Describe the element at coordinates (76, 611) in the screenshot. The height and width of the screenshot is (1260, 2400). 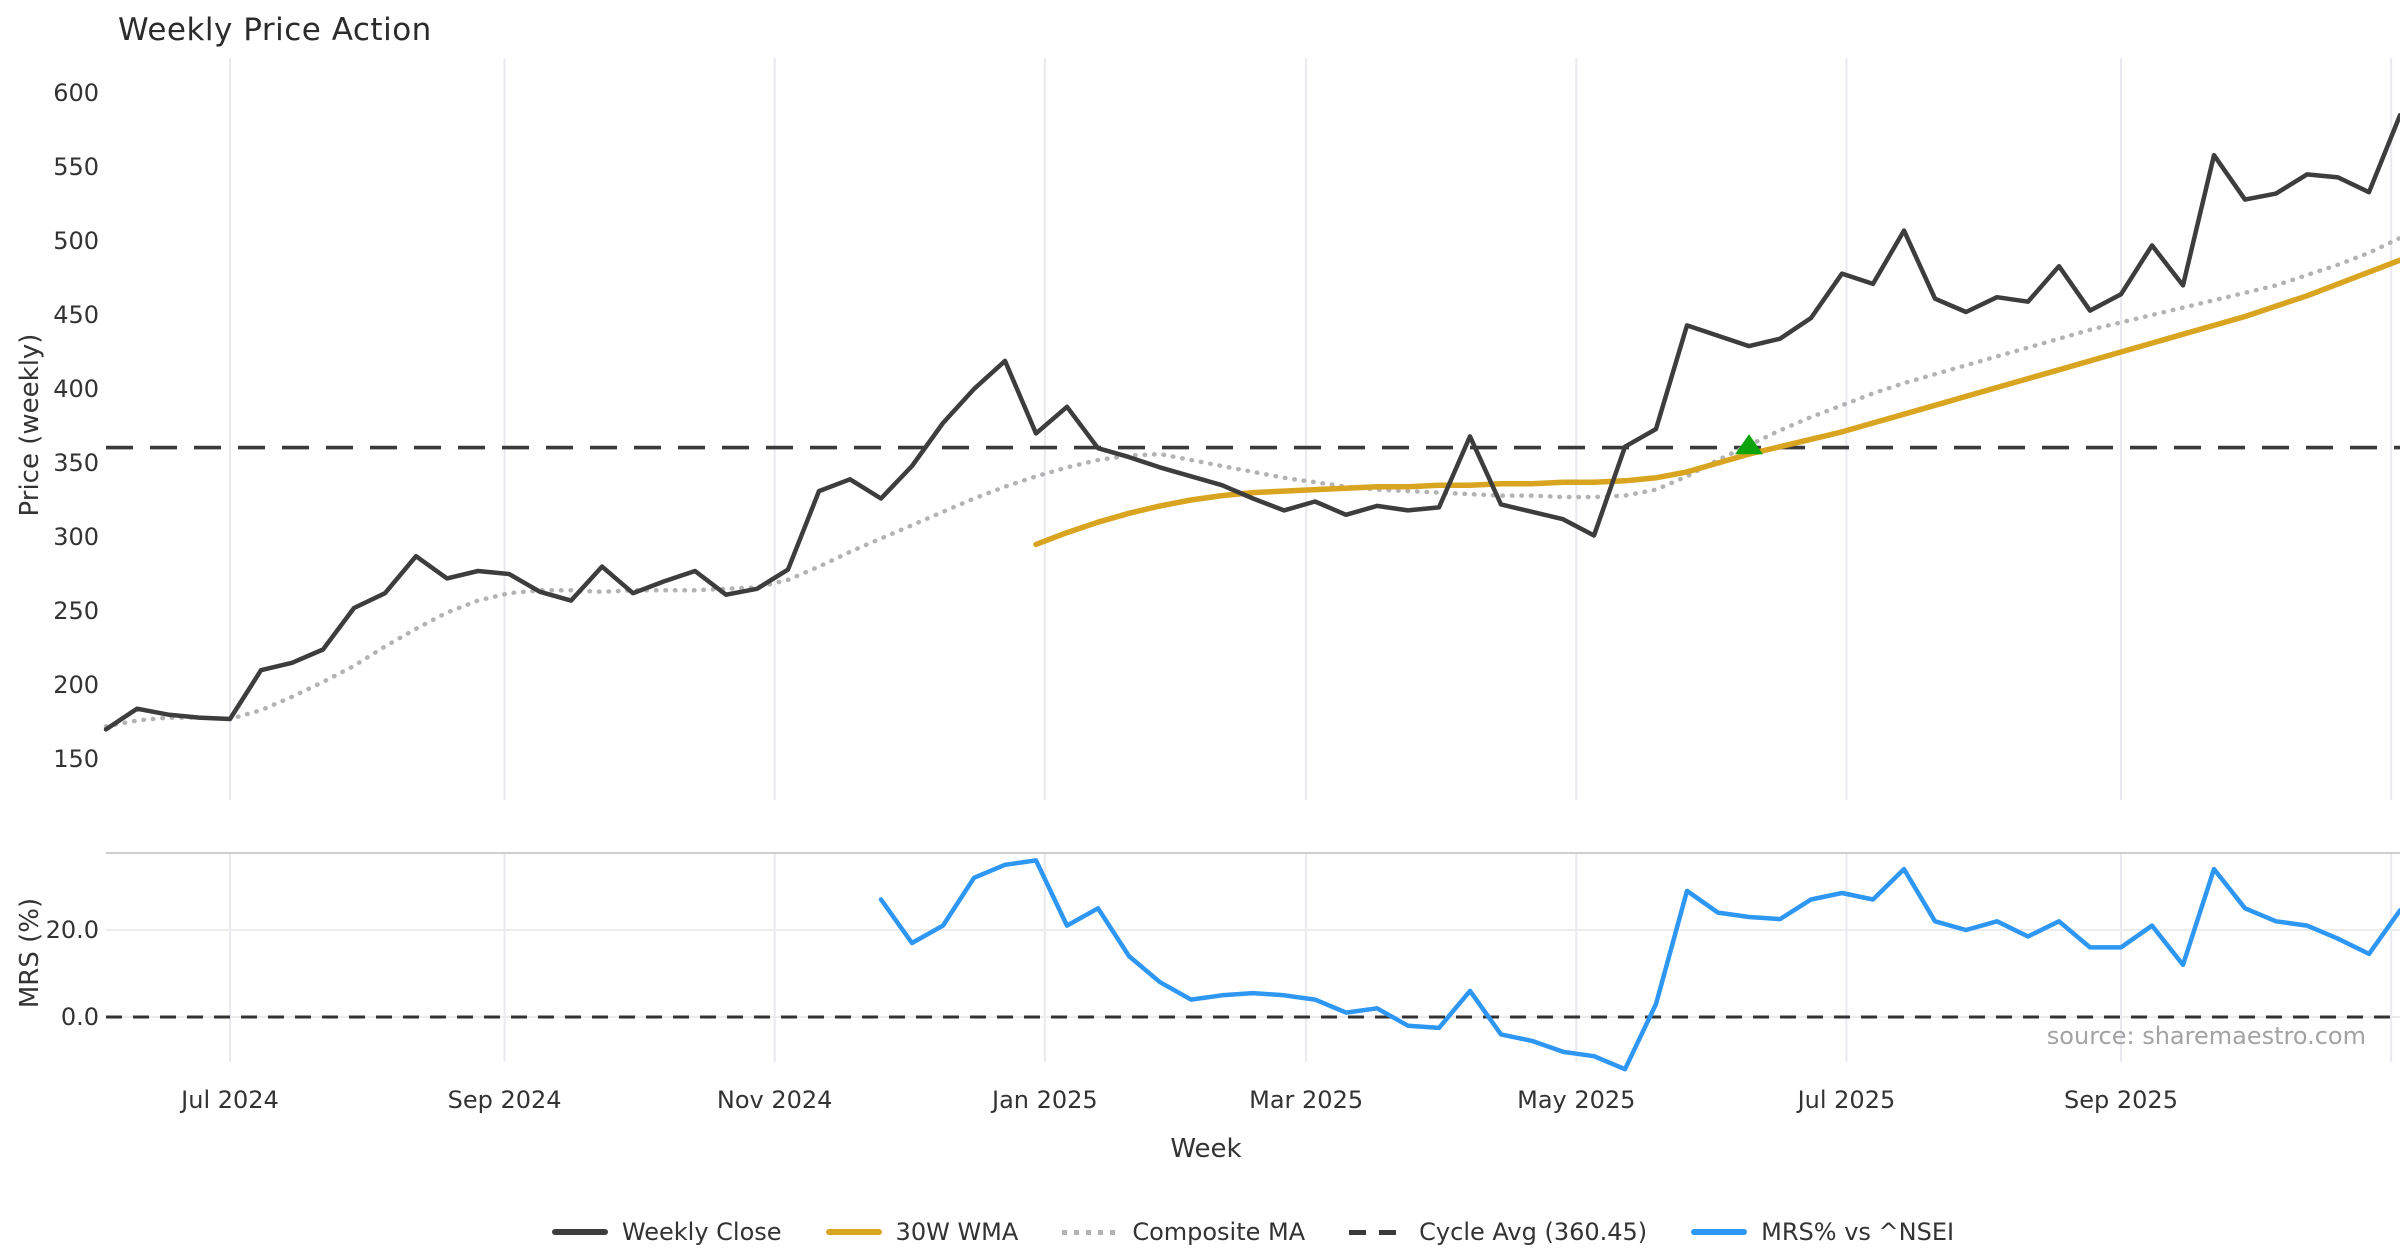
I see `price-ytick-label: 250` at that location.